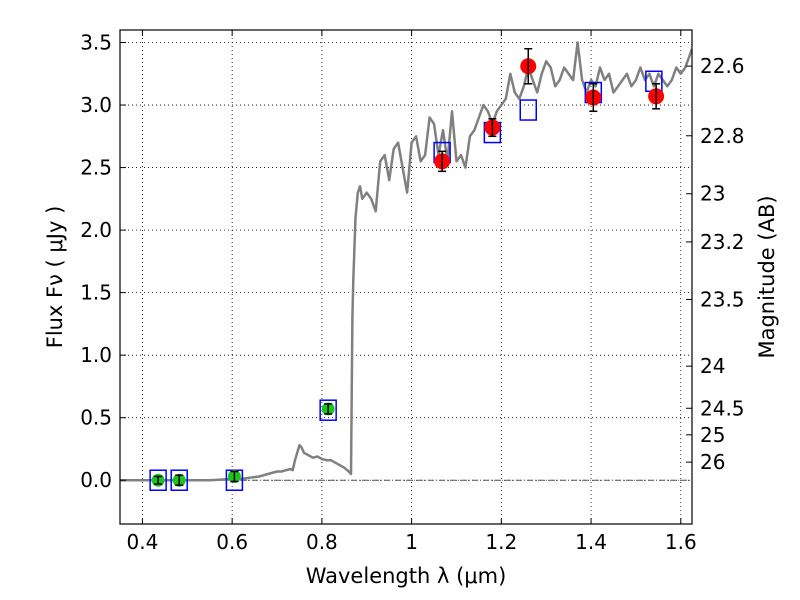 The height and width of the screenshot is (600, 800). Describe the element at coordinates (55, 277) in the screenshot. I see `y-axis-label: Flux Fν ( μJy )` at that location.